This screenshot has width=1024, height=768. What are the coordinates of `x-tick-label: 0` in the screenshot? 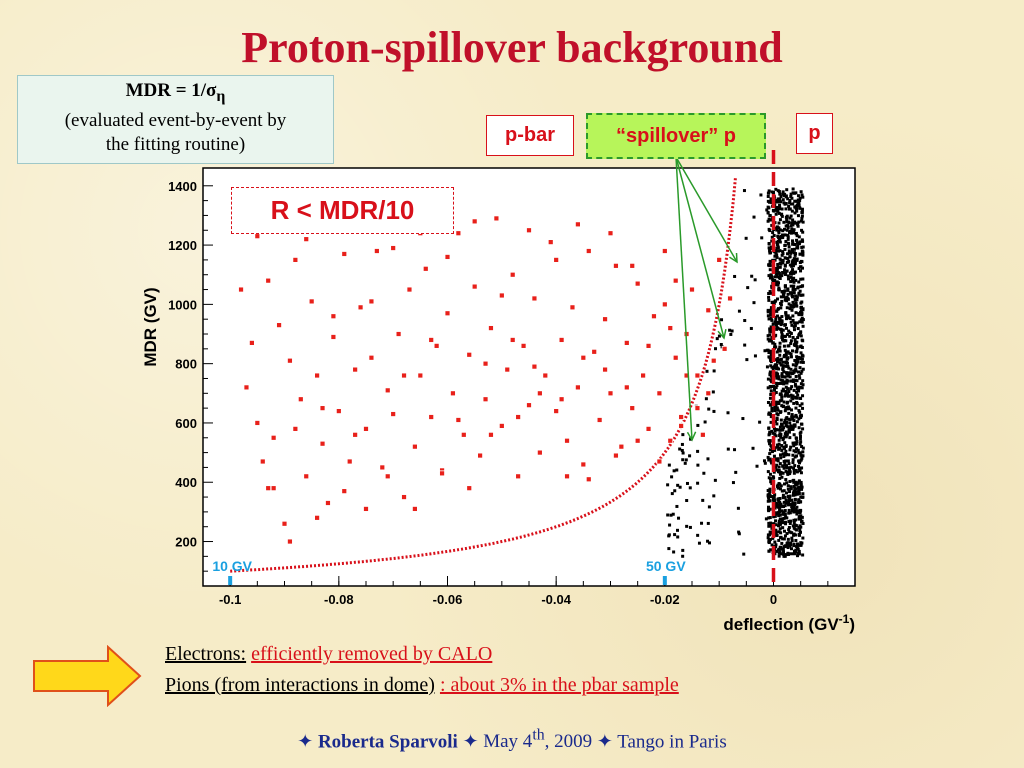 It's located at (773, 599).